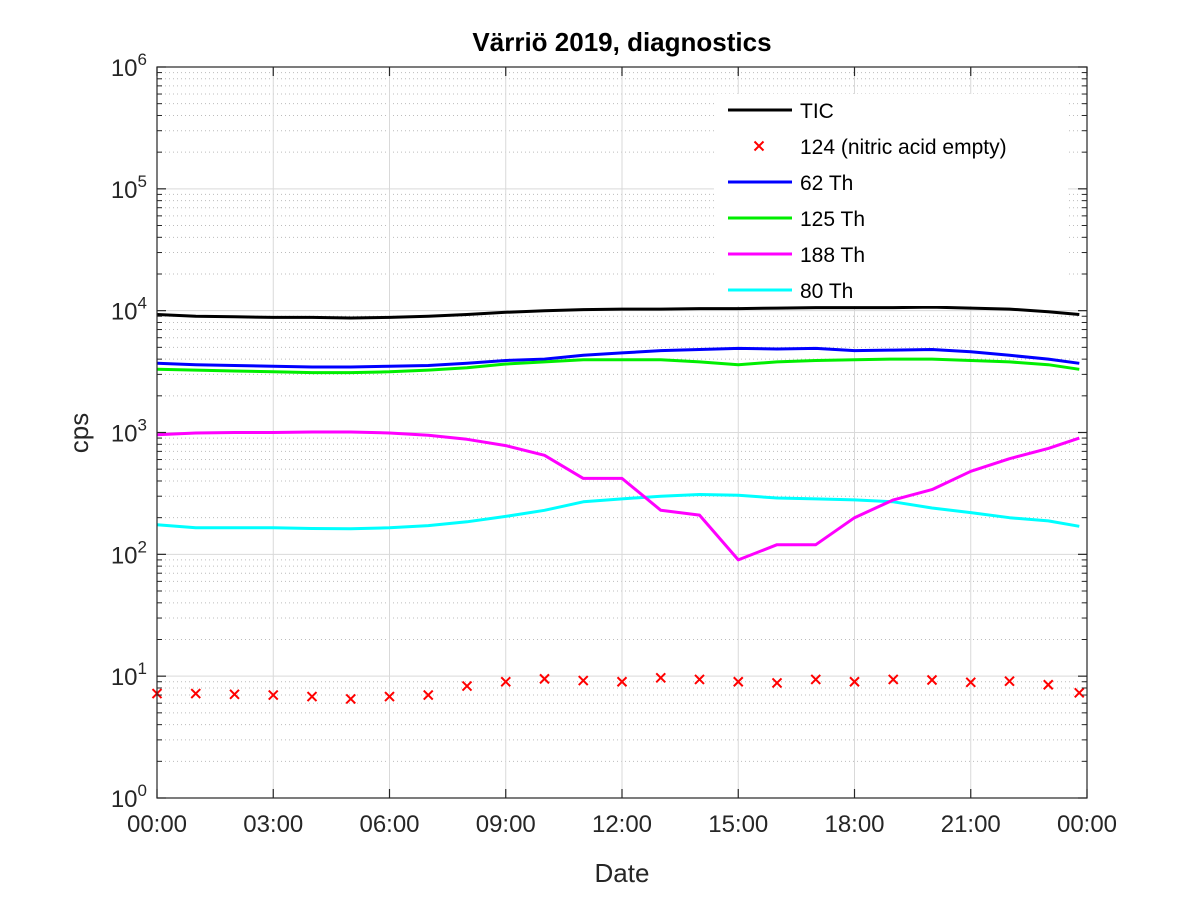  Describe the element at coordinates (622, 873) in the screenshot. I see `x-axis-label: Date` at that location.